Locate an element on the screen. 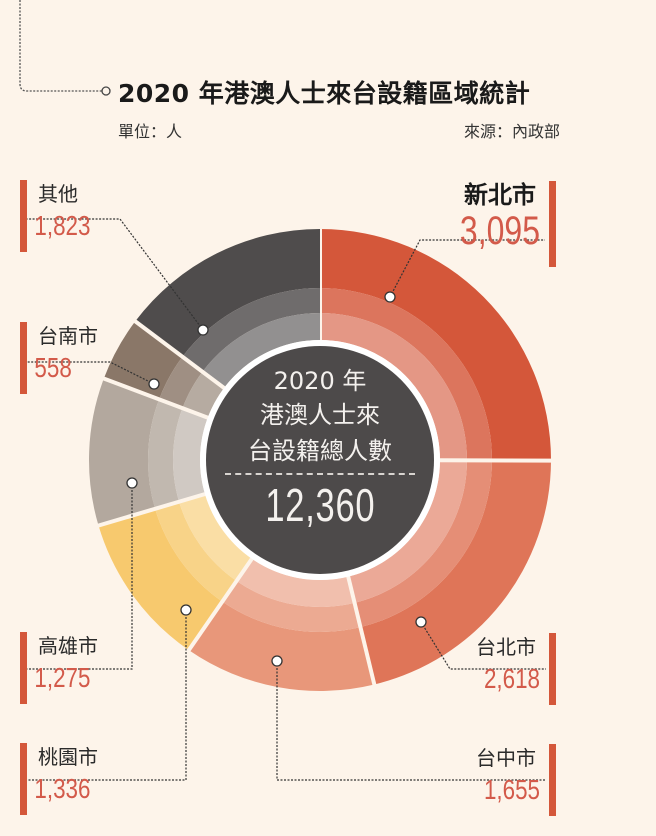  unit-label: 單位：人 is located at coordinates (150, 131).